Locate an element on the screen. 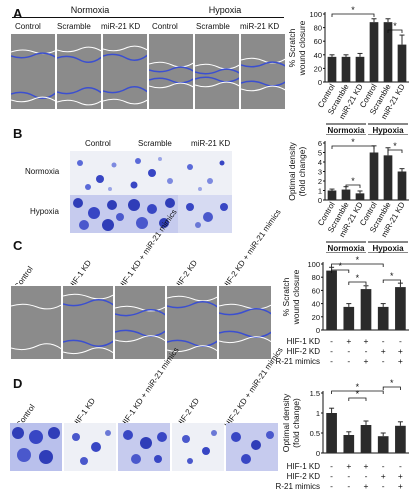 This screenshot has width=413, height=498. normoxia-header: Normoxia is located at coordinates (90, 10).